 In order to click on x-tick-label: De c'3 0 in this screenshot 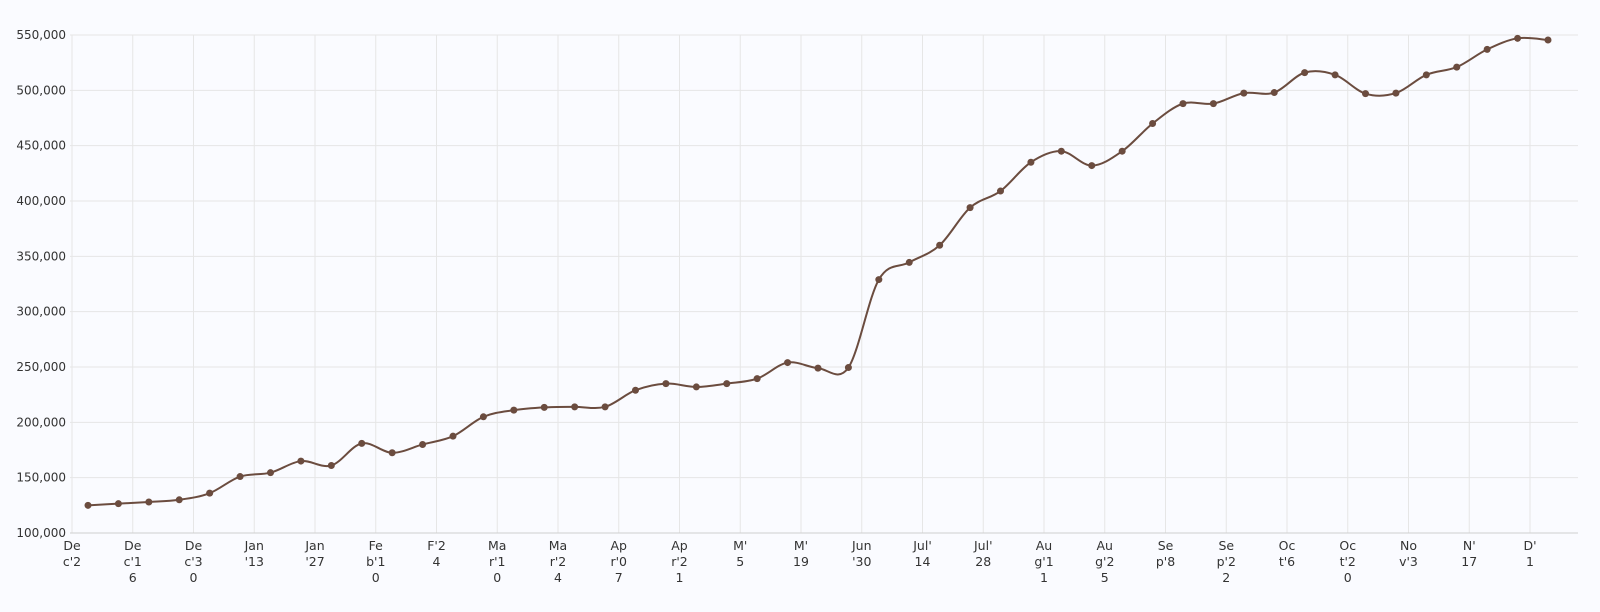, I will do `click(193, 561)`.